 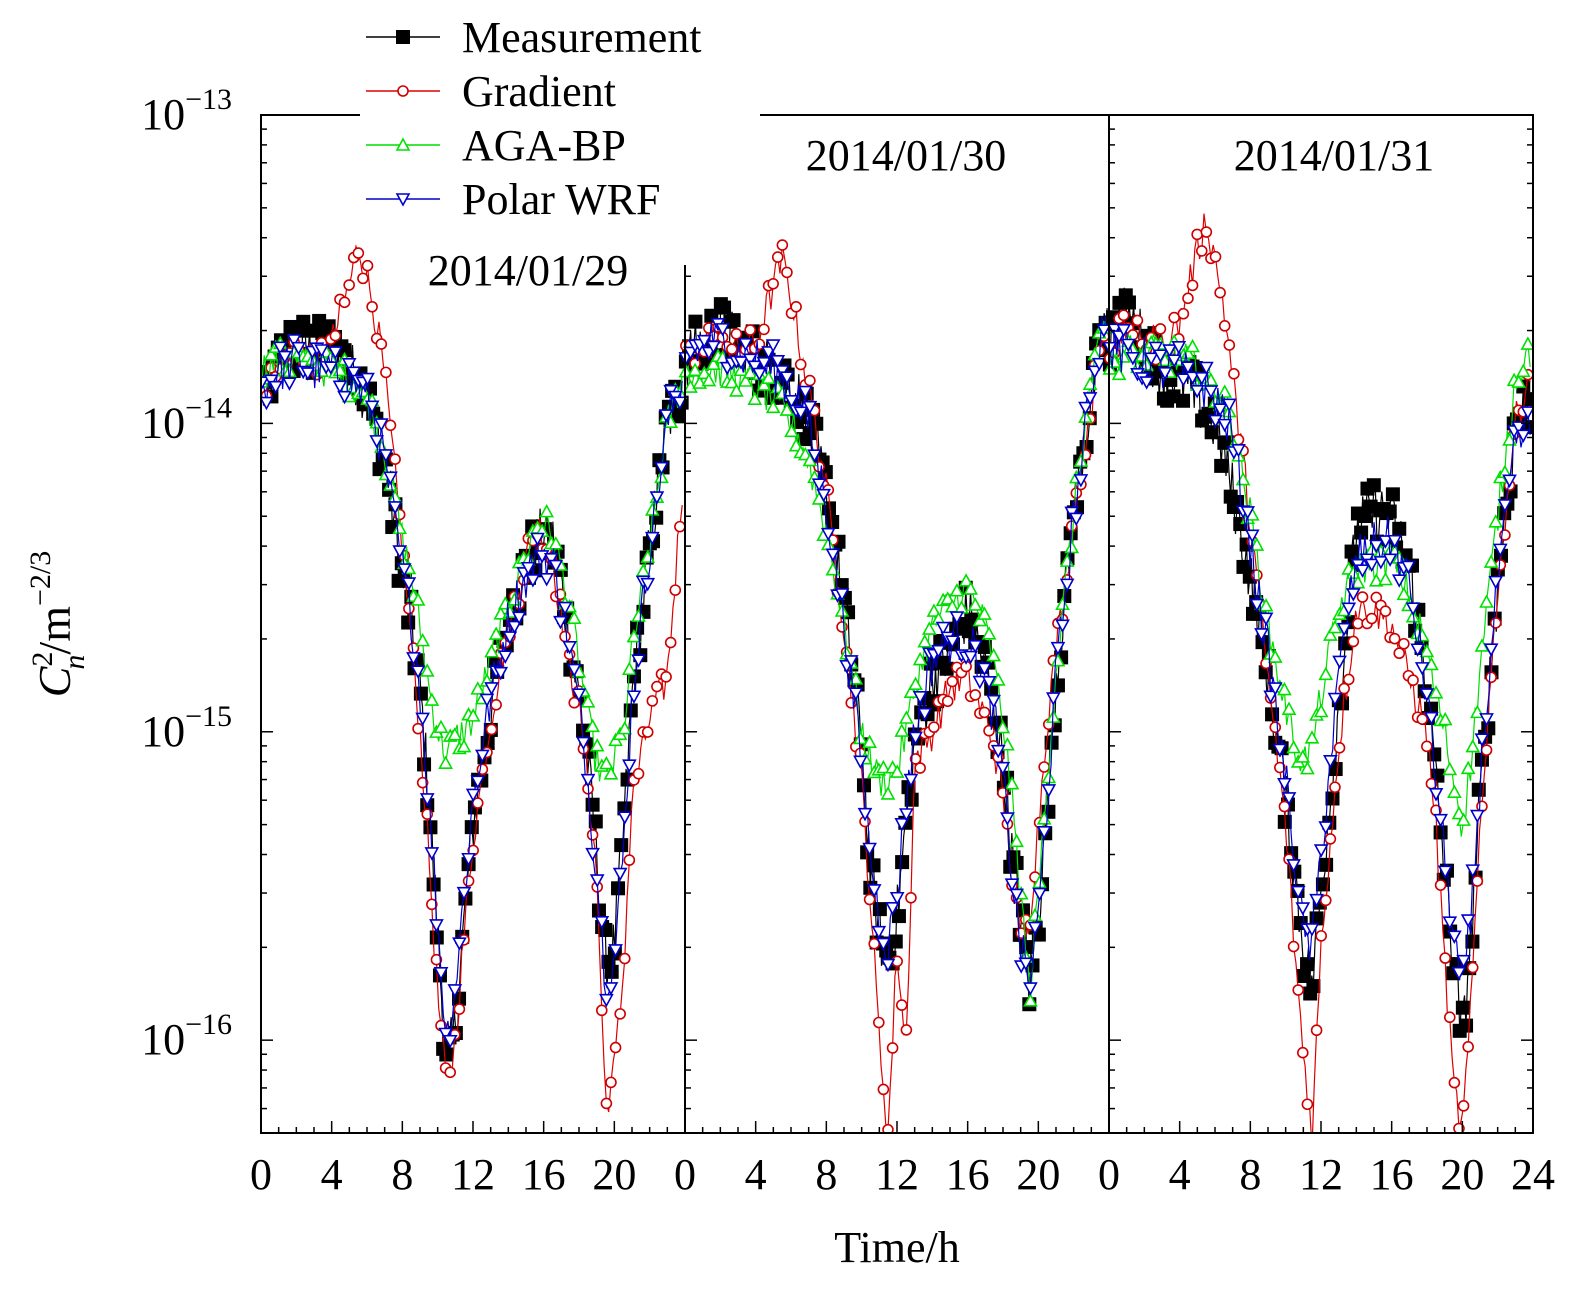 What do you see at coordinates (186, 111) in the screenshot?
I see `y-tick-label: 10−13` at bounding box center [186, 111].